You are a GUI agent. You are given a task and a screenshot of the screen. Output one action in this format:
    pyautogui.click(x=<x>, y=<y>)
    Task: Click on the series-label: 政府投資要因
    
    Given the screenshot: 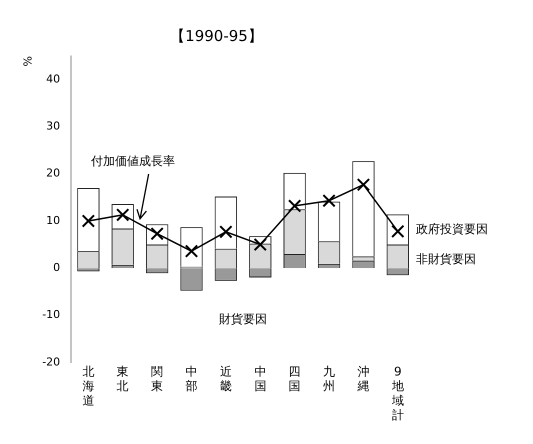 What is the action you would take?
    pyautogui.click(x=452, y=229)
    